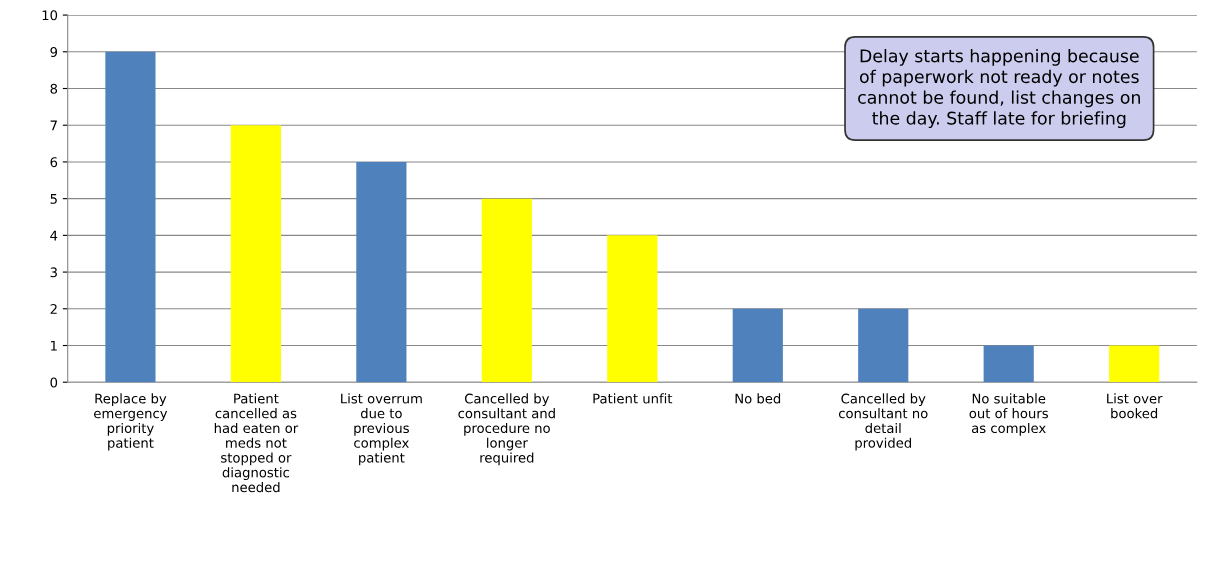 This screenshot has width=1209, height=580. I want to click on y-tick-label: 6, so click(54, 162).